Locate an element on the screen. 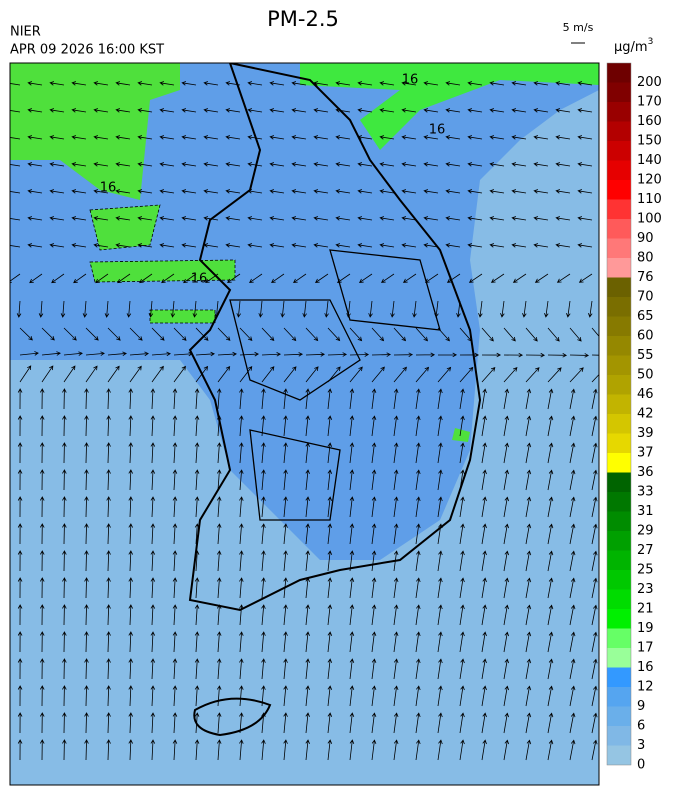 This screenshot has height=799, width=673. colorbar-label: 120 is located at coordinates (649, 180).